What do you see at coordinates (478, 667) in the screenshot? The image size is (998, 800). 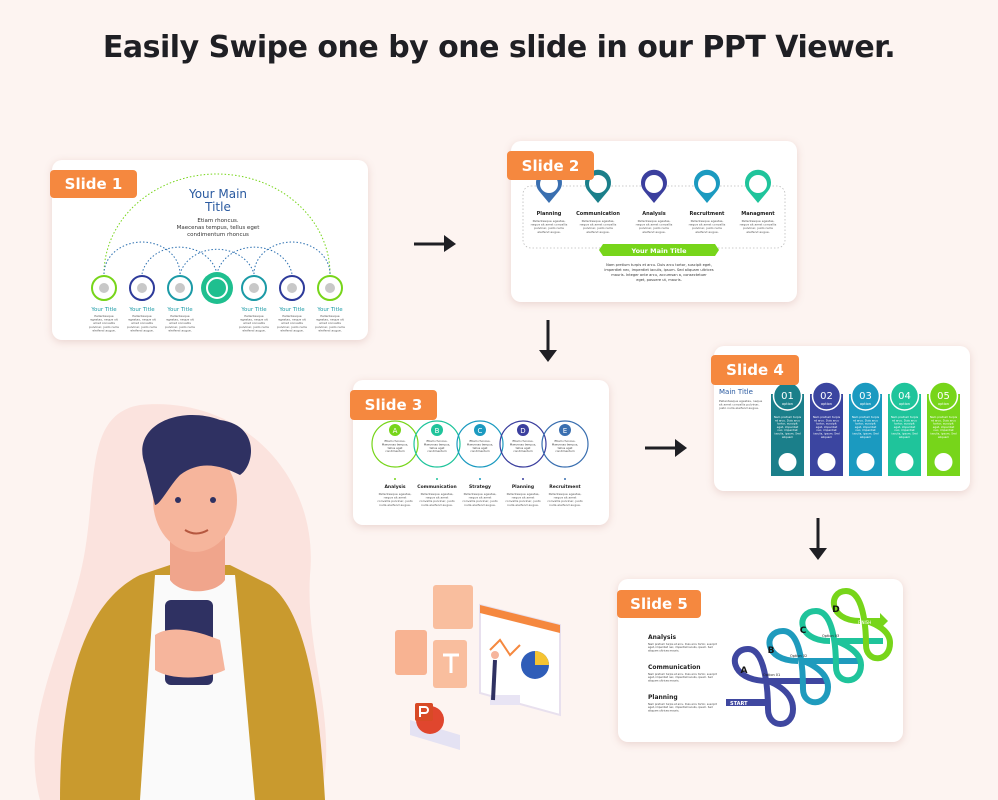 I see `presentation-illustration` at bounding box center [478, 667].